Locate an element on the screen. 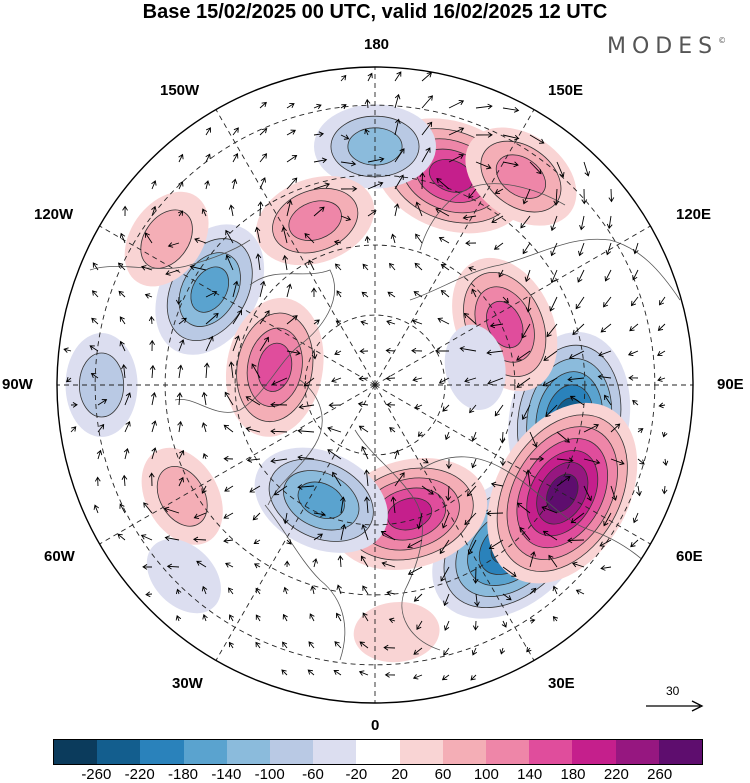 The height and width of the screenshot is (783, 750). negative-anomaly-contour is located at coordinates (475, 367).